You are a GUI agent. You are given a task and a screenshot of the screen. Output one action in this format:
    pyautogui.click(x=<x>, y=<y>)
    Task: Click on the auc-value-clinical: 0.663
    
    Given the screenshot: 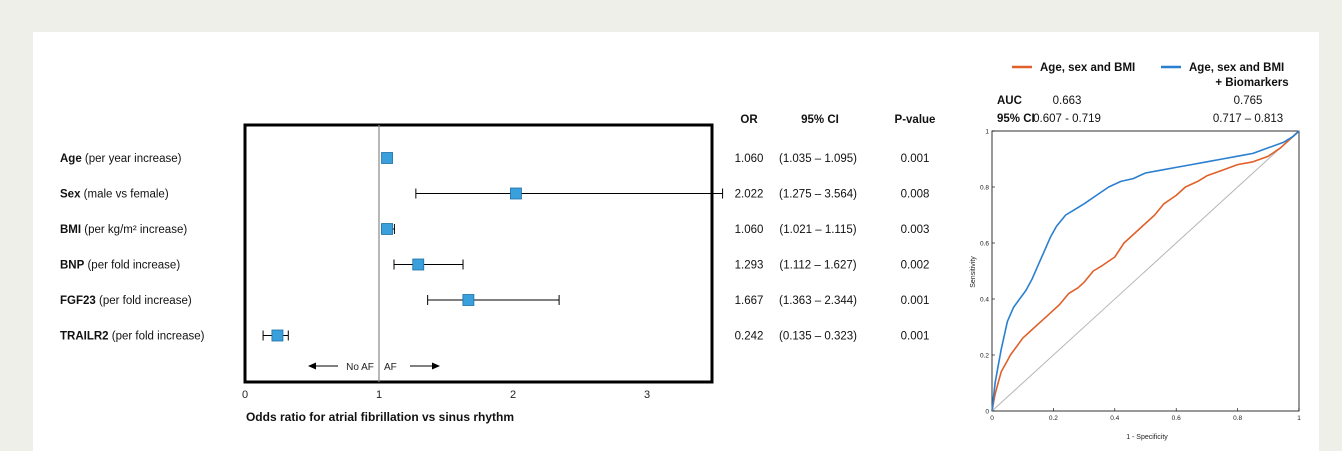 What is the action you would take?
    pyautogui.click(x=1067, y=101)
    